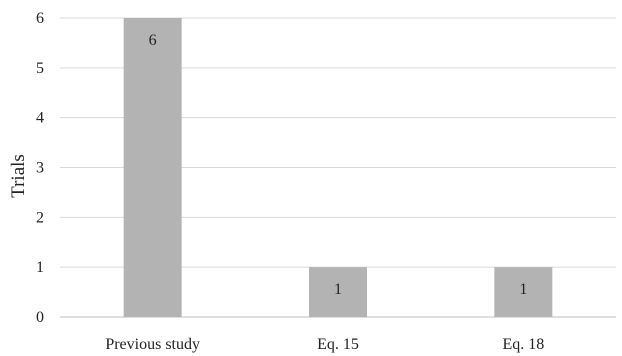 This screenshot has width=622, height=356. I want to click on y-axis-title: Trials, so click(18, 176).